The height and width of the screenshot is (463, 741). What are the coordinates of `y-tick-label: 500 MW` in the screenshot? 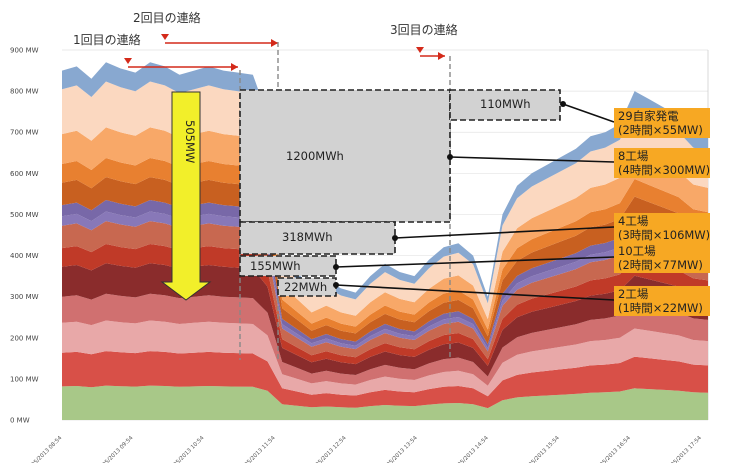 It's located at (24, 215).